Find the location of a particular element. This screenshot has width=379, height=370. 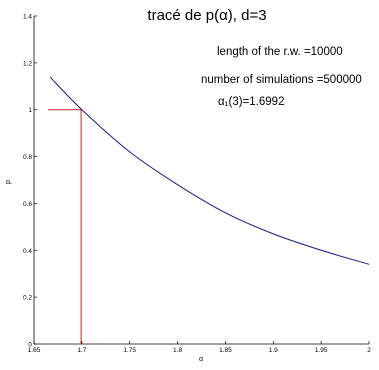

reference-lines is located at coordinates (65, 226).